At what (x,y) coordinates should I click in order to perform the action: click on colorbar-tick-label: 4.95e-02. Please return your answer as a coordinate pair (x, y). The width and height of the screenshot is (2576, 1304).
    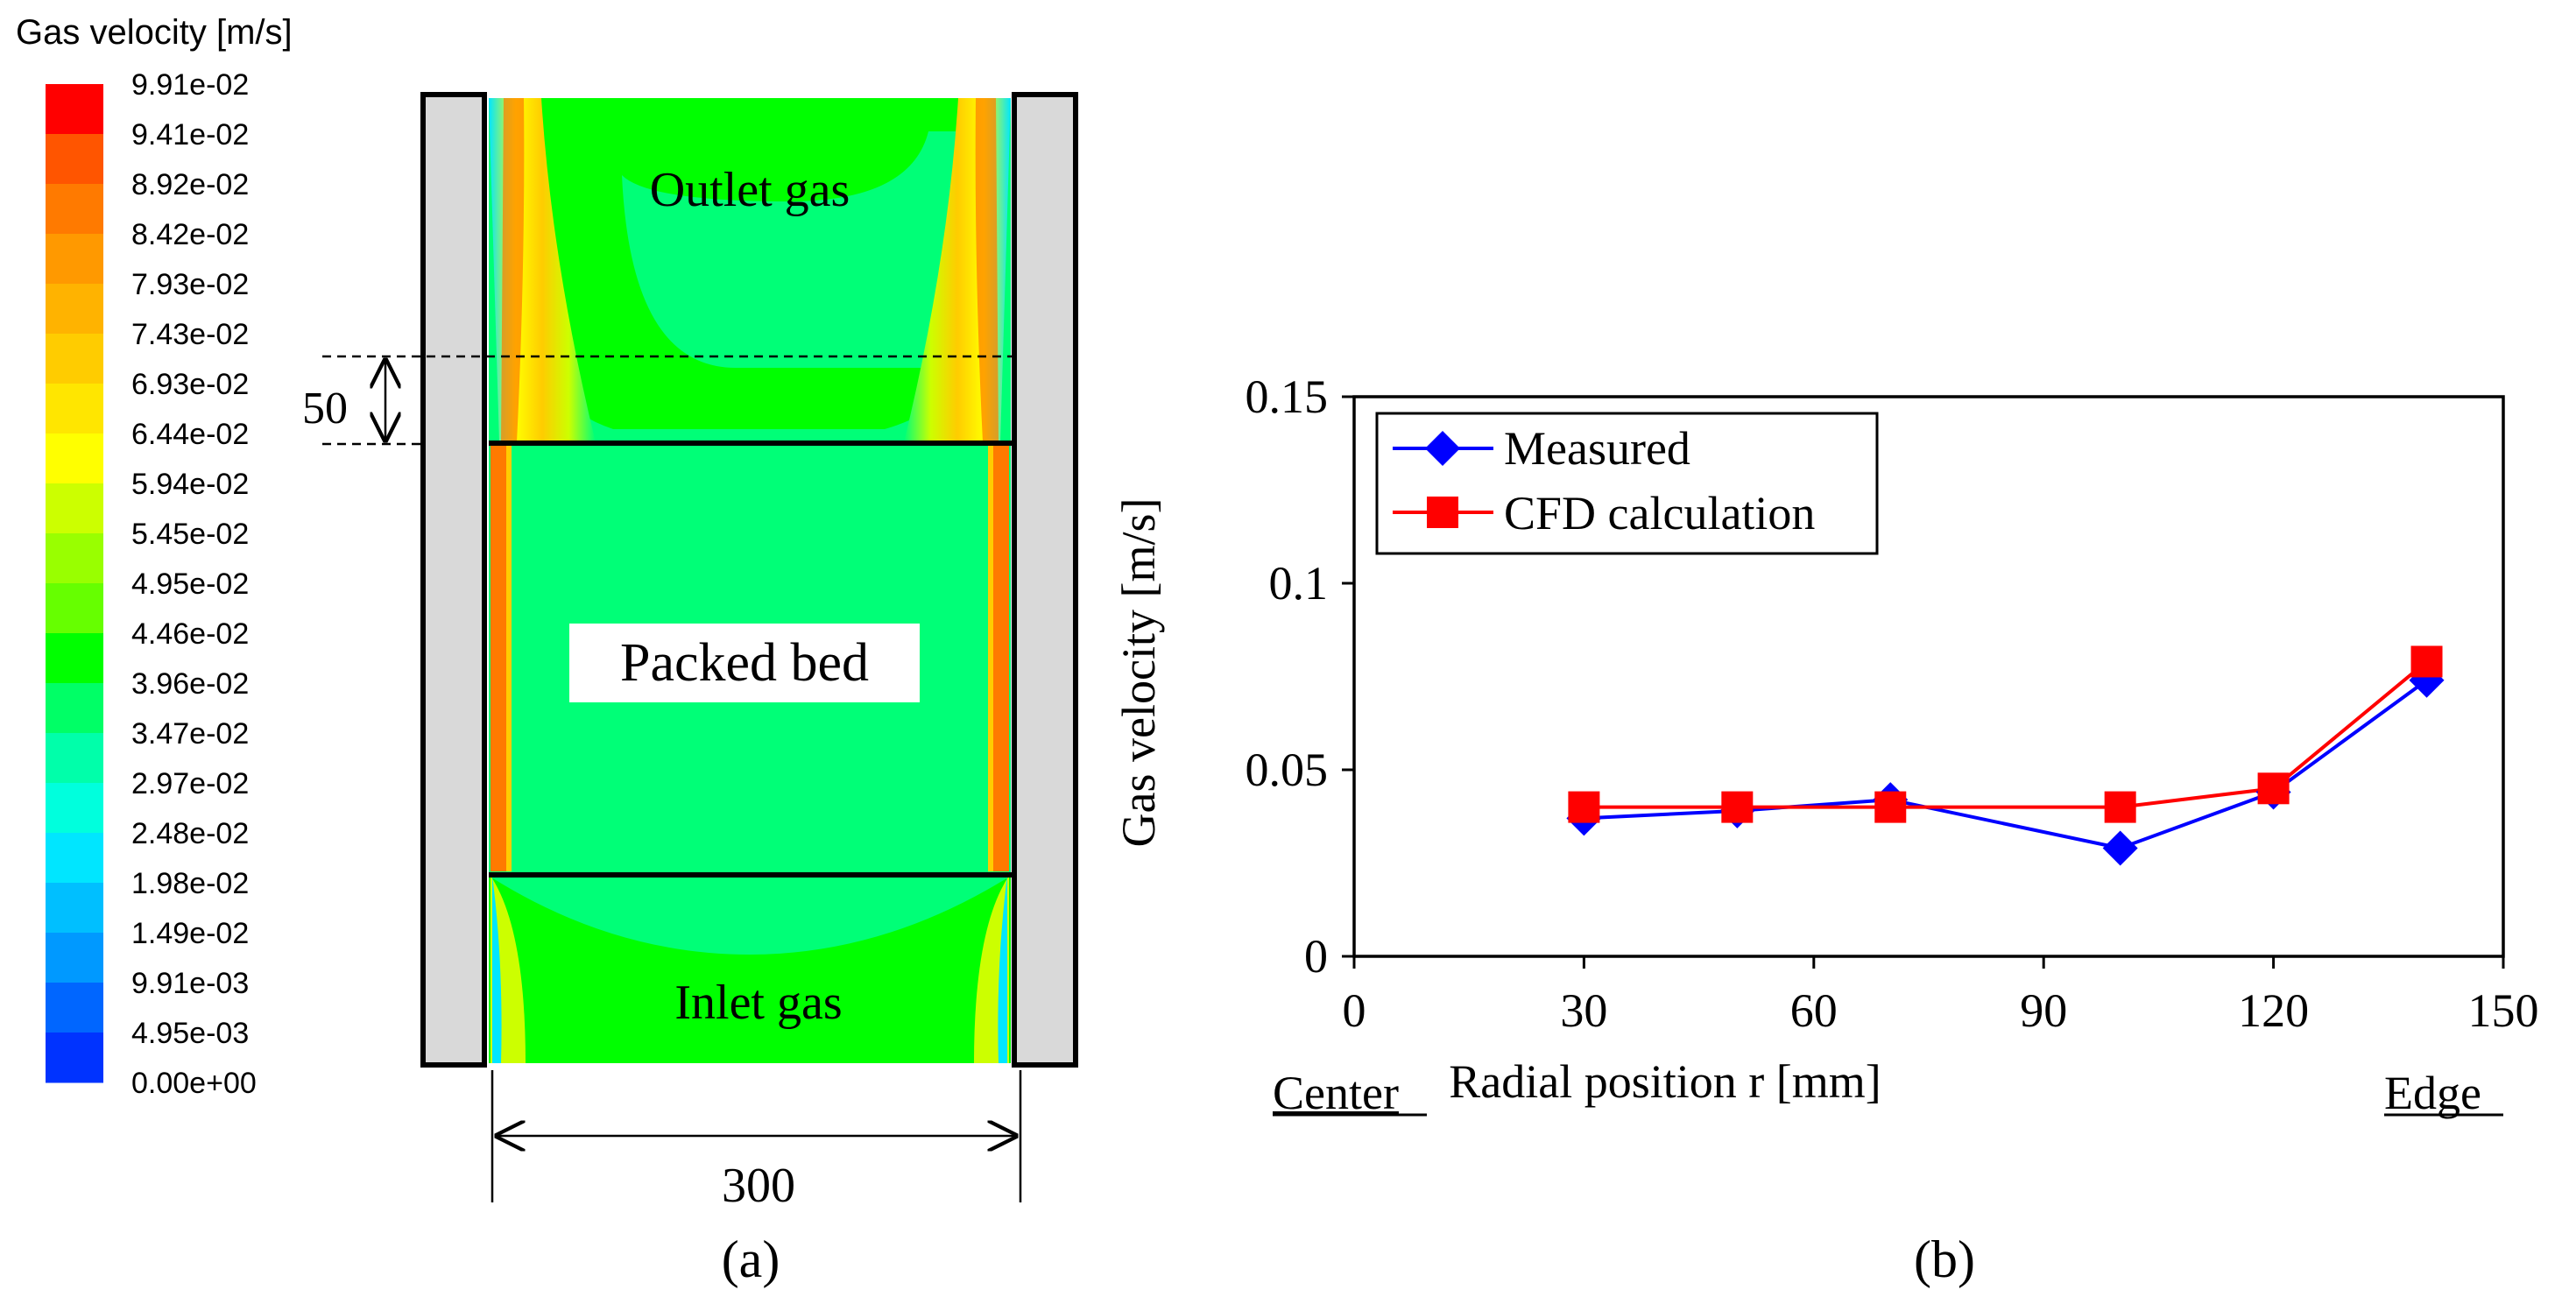
    Looking at the image, I should click on (190, 584).